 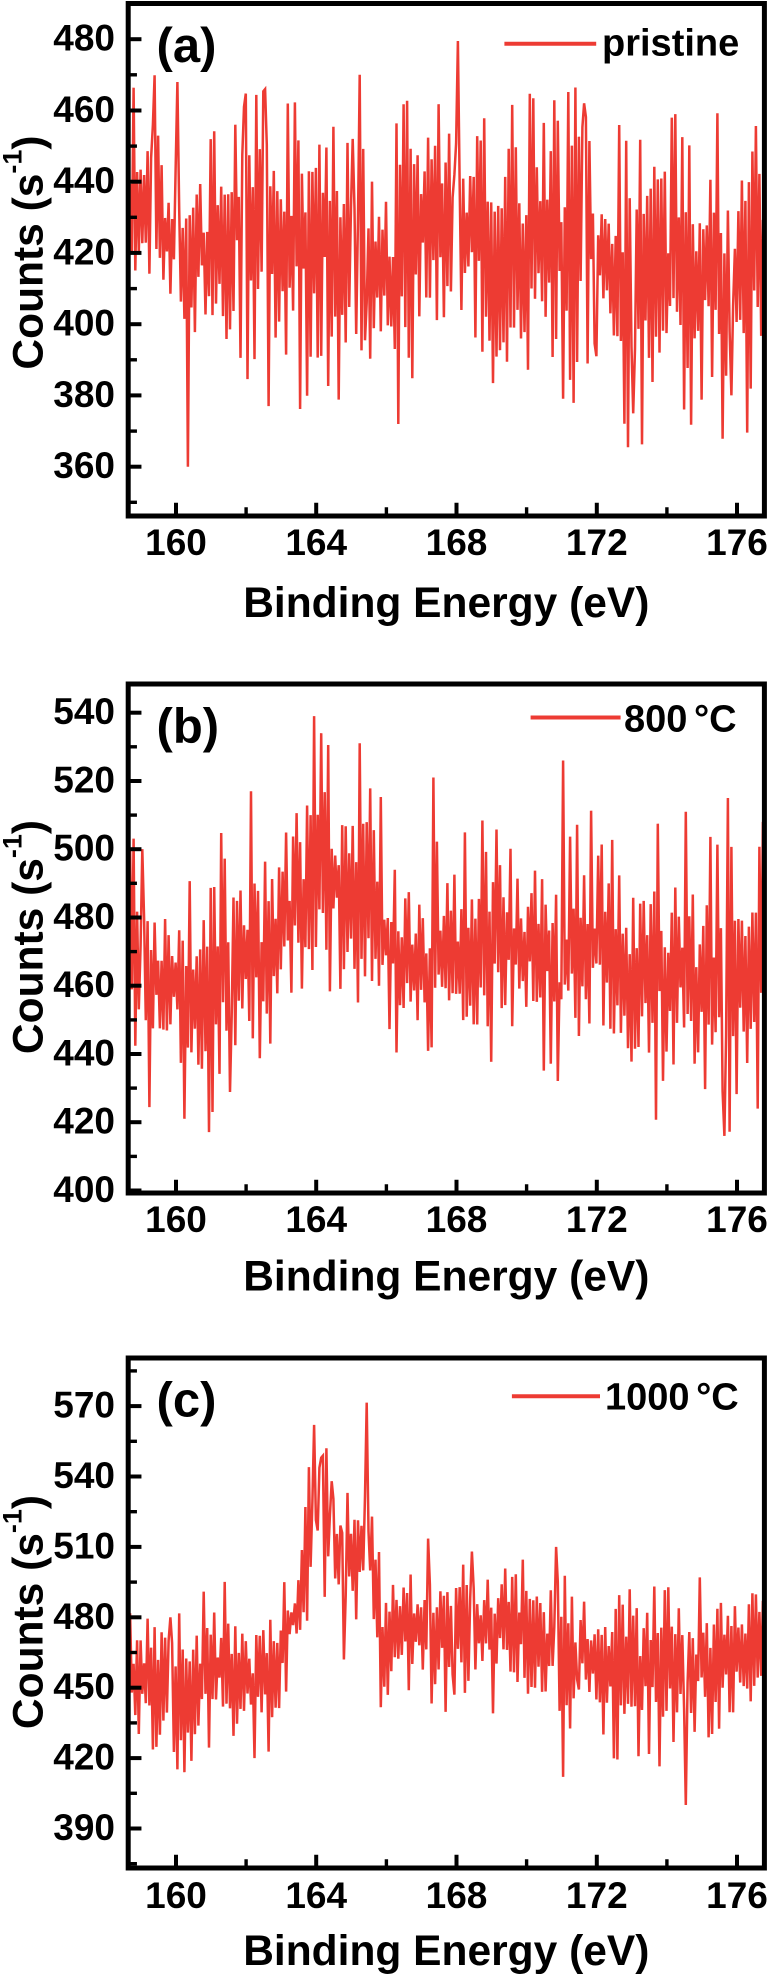 What do you see at coordinates (84, 780) in the screenshot?
I see `svg-text: 520` at bounding box center [84, 780].